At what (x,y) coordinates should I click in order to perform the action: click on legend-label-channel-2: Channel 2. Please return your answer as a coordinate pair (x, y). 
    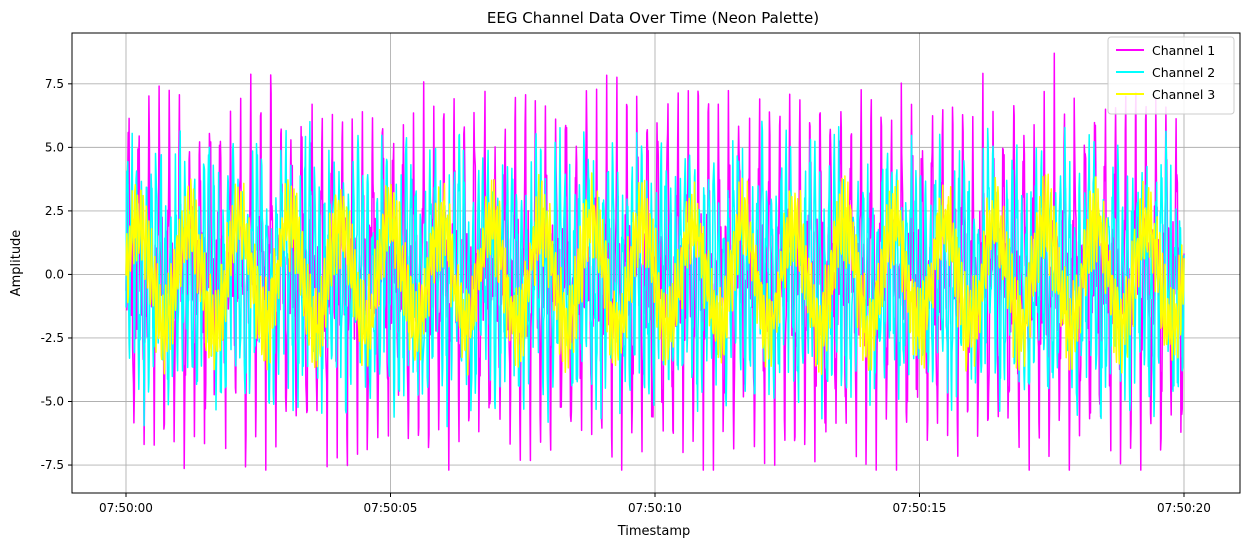
    Looking at the image, I should click on (1183, 72).